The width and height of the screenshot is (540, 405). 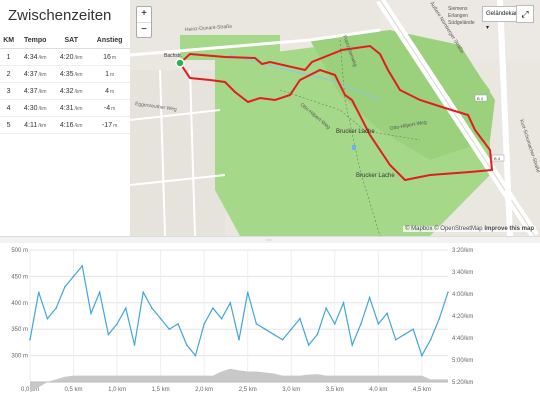 I want to click on start-marker, so click(x=180, y=63).